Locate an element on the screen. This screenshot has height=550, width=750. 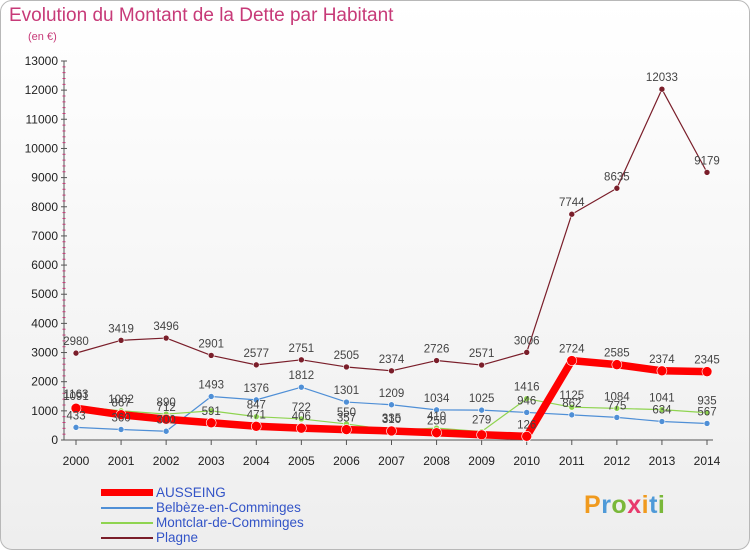
data-label-montclar-de-comminges: 279 is located at coordinates (481, 421).